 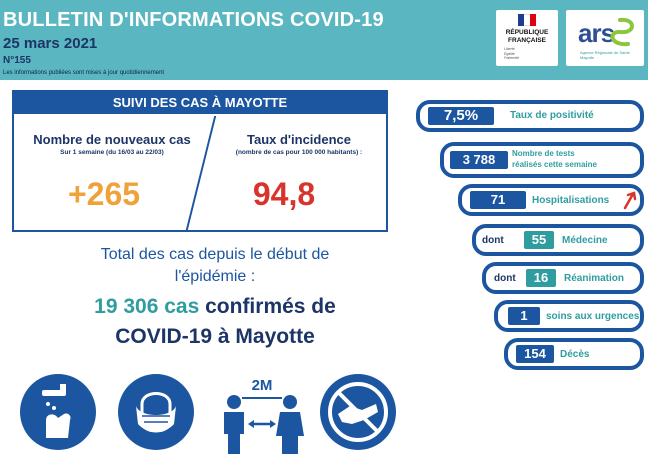 What do you see at coordinates (552, 115) in the screenshot?
I see `positivity-label: Taux de positivité` at bounding box center [552, 115].